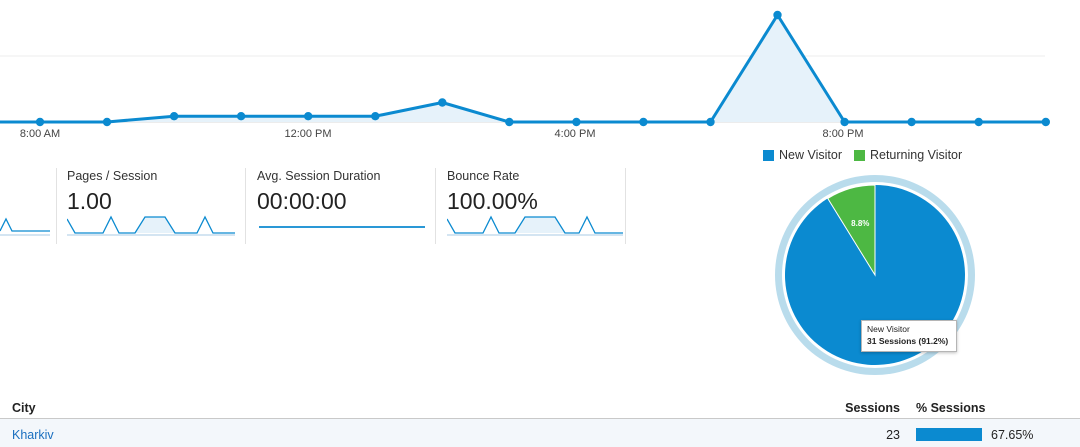 This screenshot has height=447, width=1080. What do you see at coordinates (307, 134) in the screenshot?
I see `x-tick-label: 12:00 PM` at bounding box center [307, 134].